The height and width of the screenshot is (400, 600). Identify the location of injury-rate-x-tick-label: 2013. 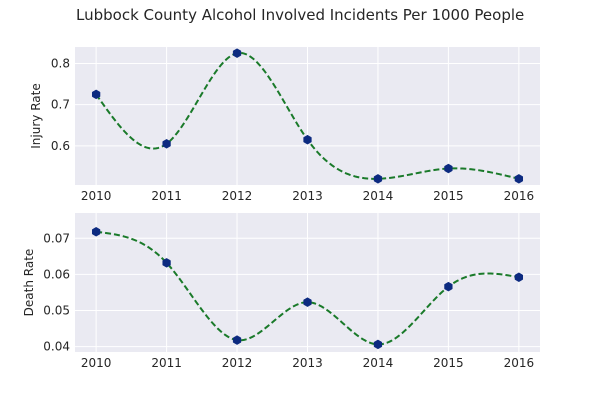
(307, 196).